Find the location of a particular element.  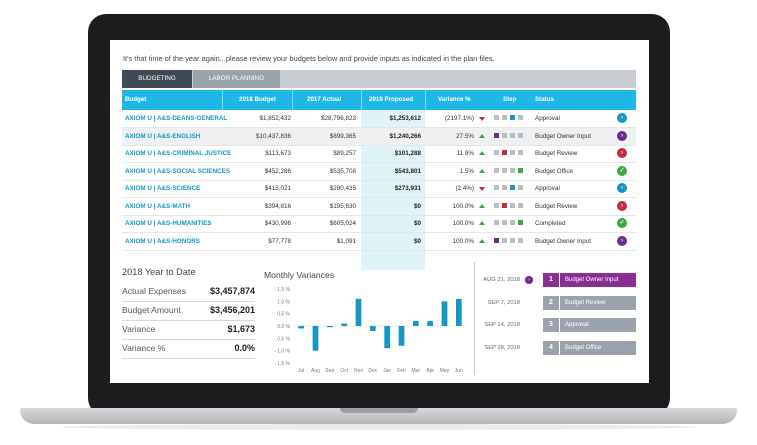

proposed-2019: $0 is located at coordinates (417, 223).